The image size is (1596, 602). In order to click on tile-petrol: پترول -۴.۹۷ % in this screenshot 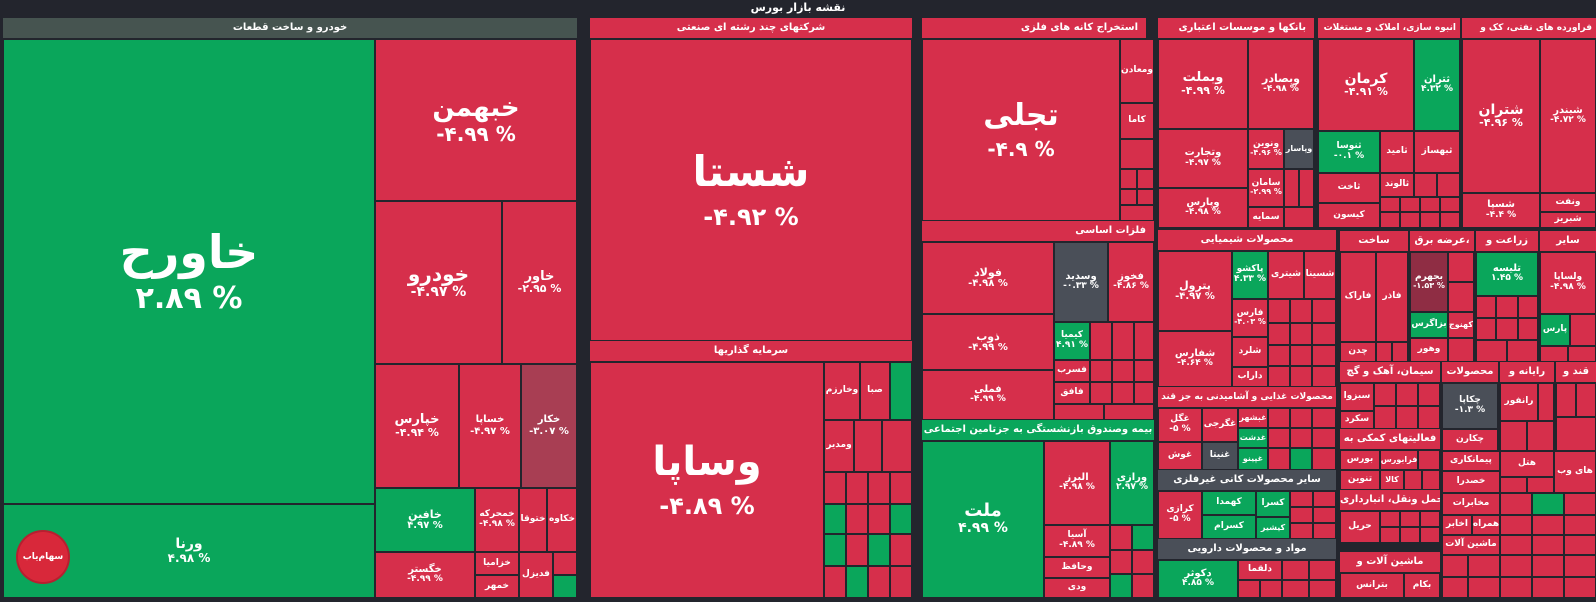, I will do `click(1195, 291)`.